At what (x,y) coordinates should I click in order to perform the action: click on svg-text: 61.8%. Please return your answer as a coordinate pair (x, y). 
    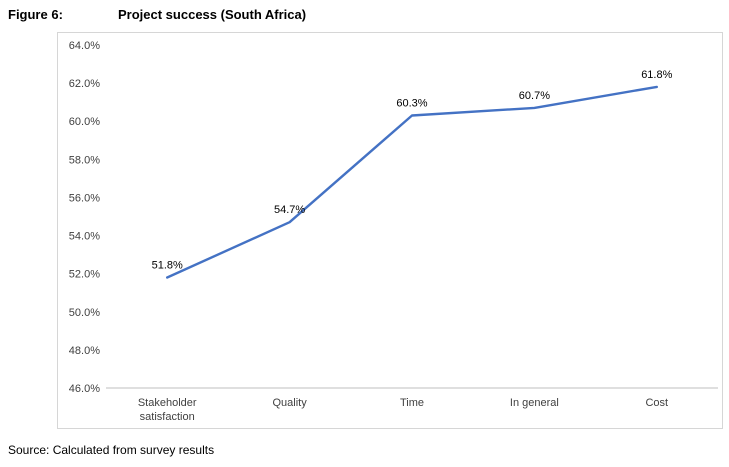
    Looking at the image, I should click on (656, 75).